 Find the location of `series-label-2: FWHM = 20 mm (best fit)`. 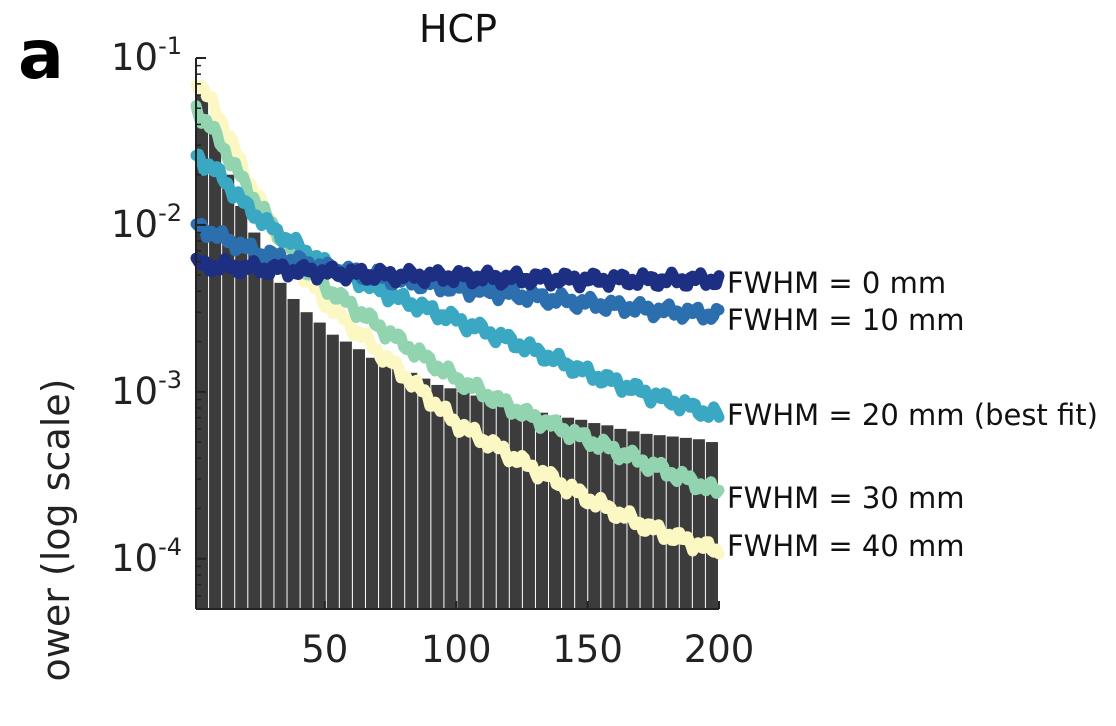

series-label-2: FWHM = 20 mm (best fit) is located at coordinates (912, 415).